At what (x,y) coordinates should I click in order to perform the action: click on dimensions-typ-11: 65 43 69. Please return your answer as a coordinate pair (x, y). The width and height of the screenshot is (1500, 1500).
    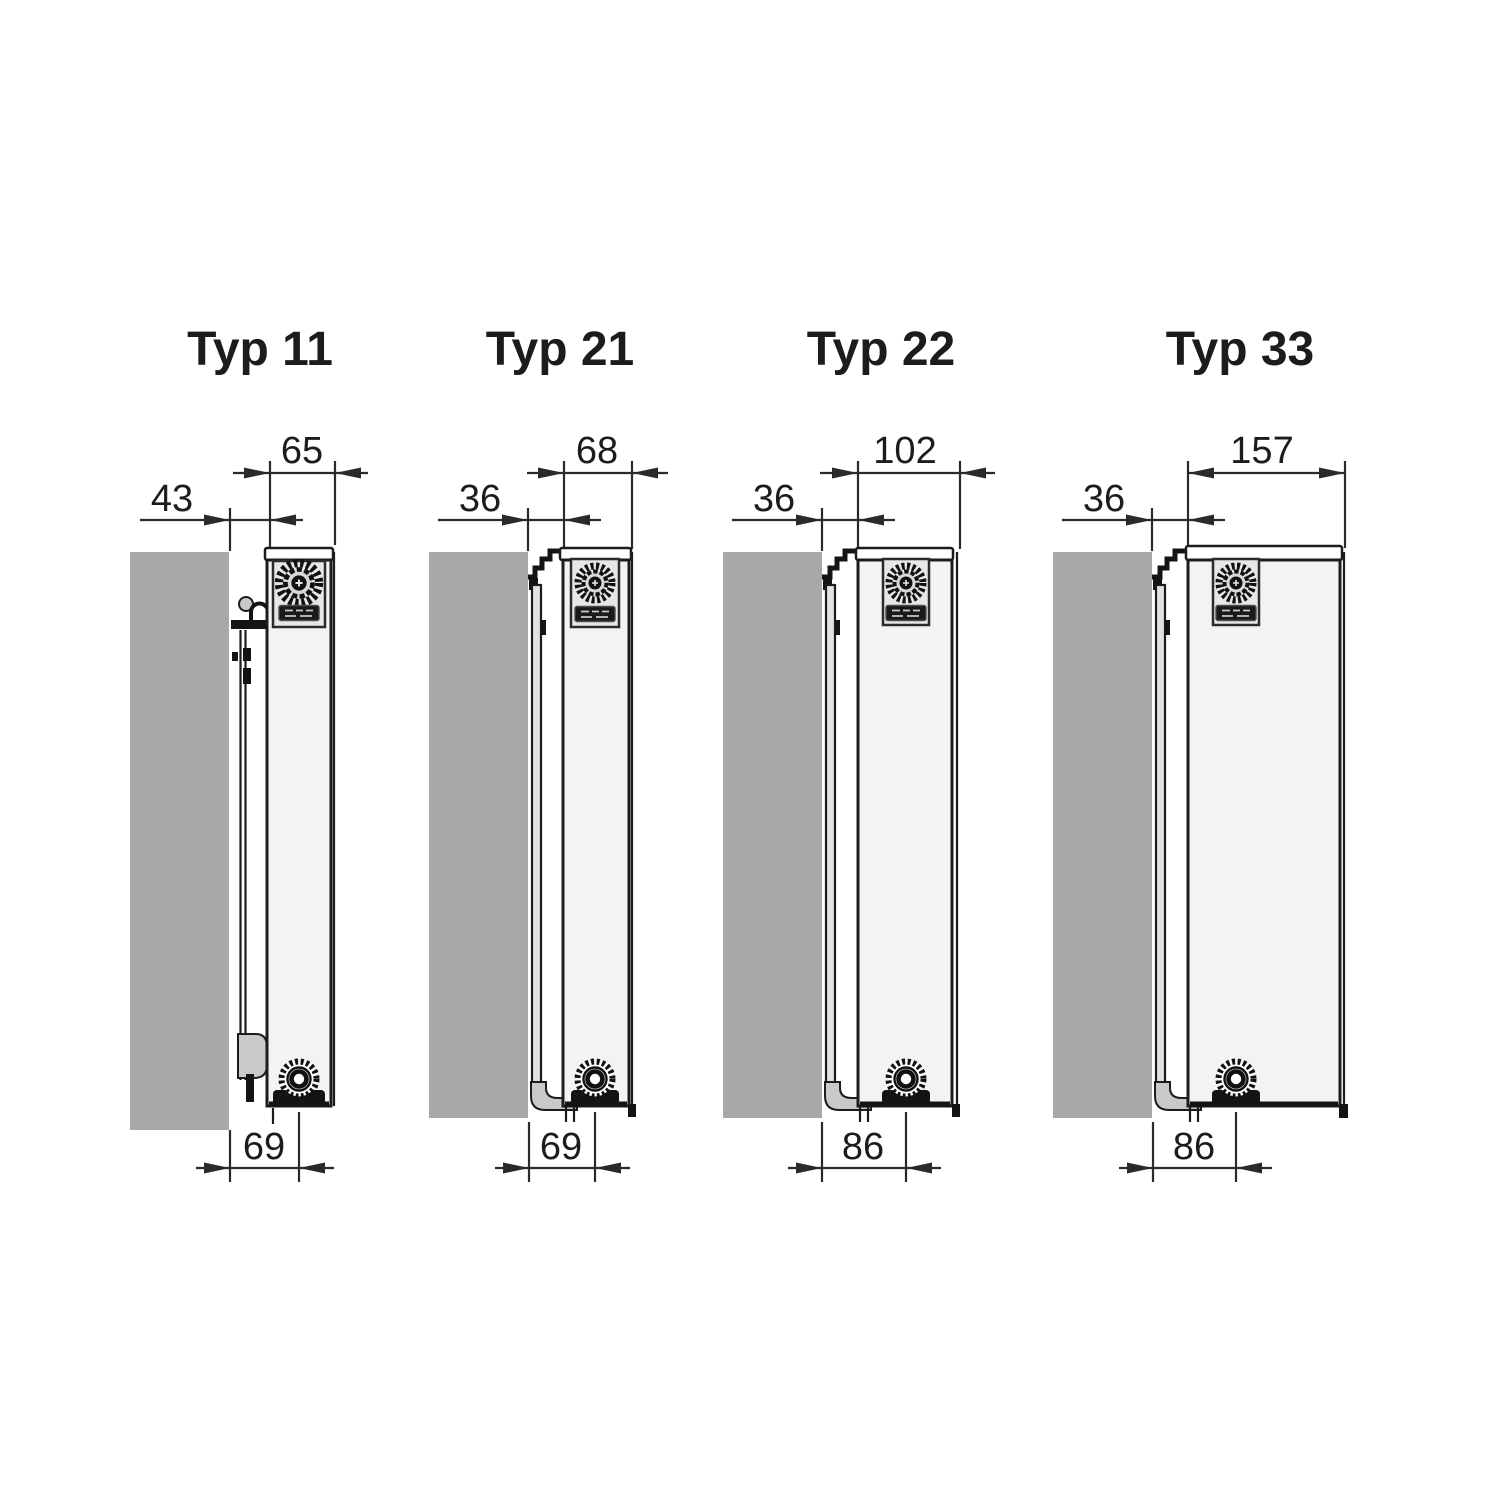
    Looking at the image, I should click on (254, 806).